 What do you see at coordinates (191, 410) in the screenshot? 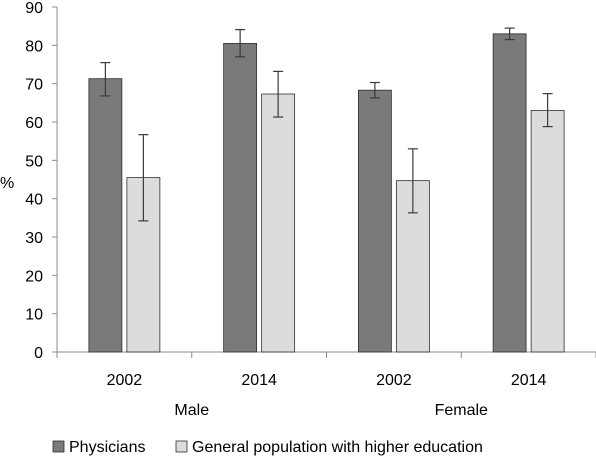
I see `x-group-label: Male` at bounding box center [191, 410].